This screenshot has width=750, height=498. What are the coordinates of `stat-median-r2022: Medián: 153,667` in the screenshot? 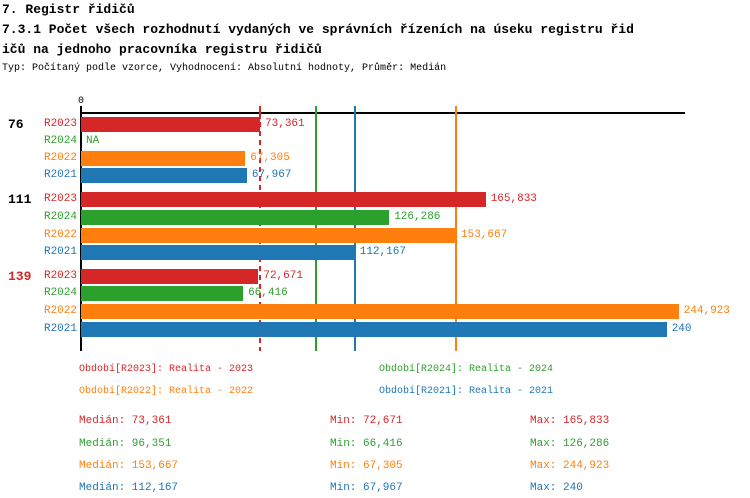 It's located at (129, 466).